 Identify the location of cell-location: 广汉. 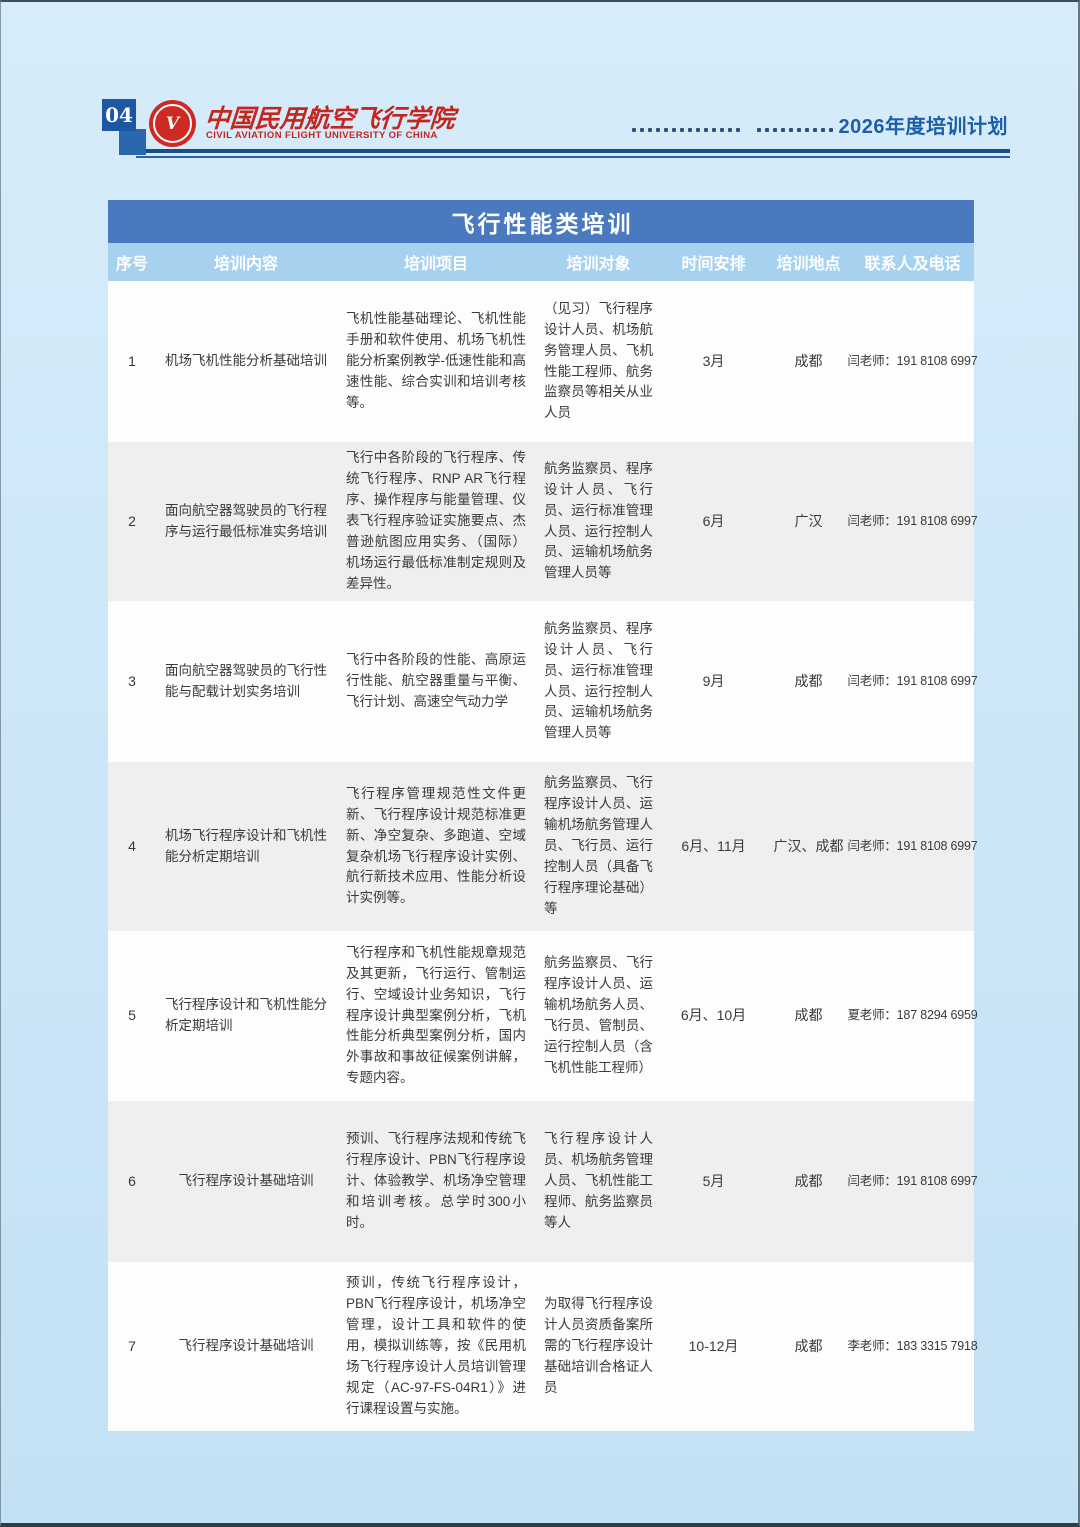
(808, 520).